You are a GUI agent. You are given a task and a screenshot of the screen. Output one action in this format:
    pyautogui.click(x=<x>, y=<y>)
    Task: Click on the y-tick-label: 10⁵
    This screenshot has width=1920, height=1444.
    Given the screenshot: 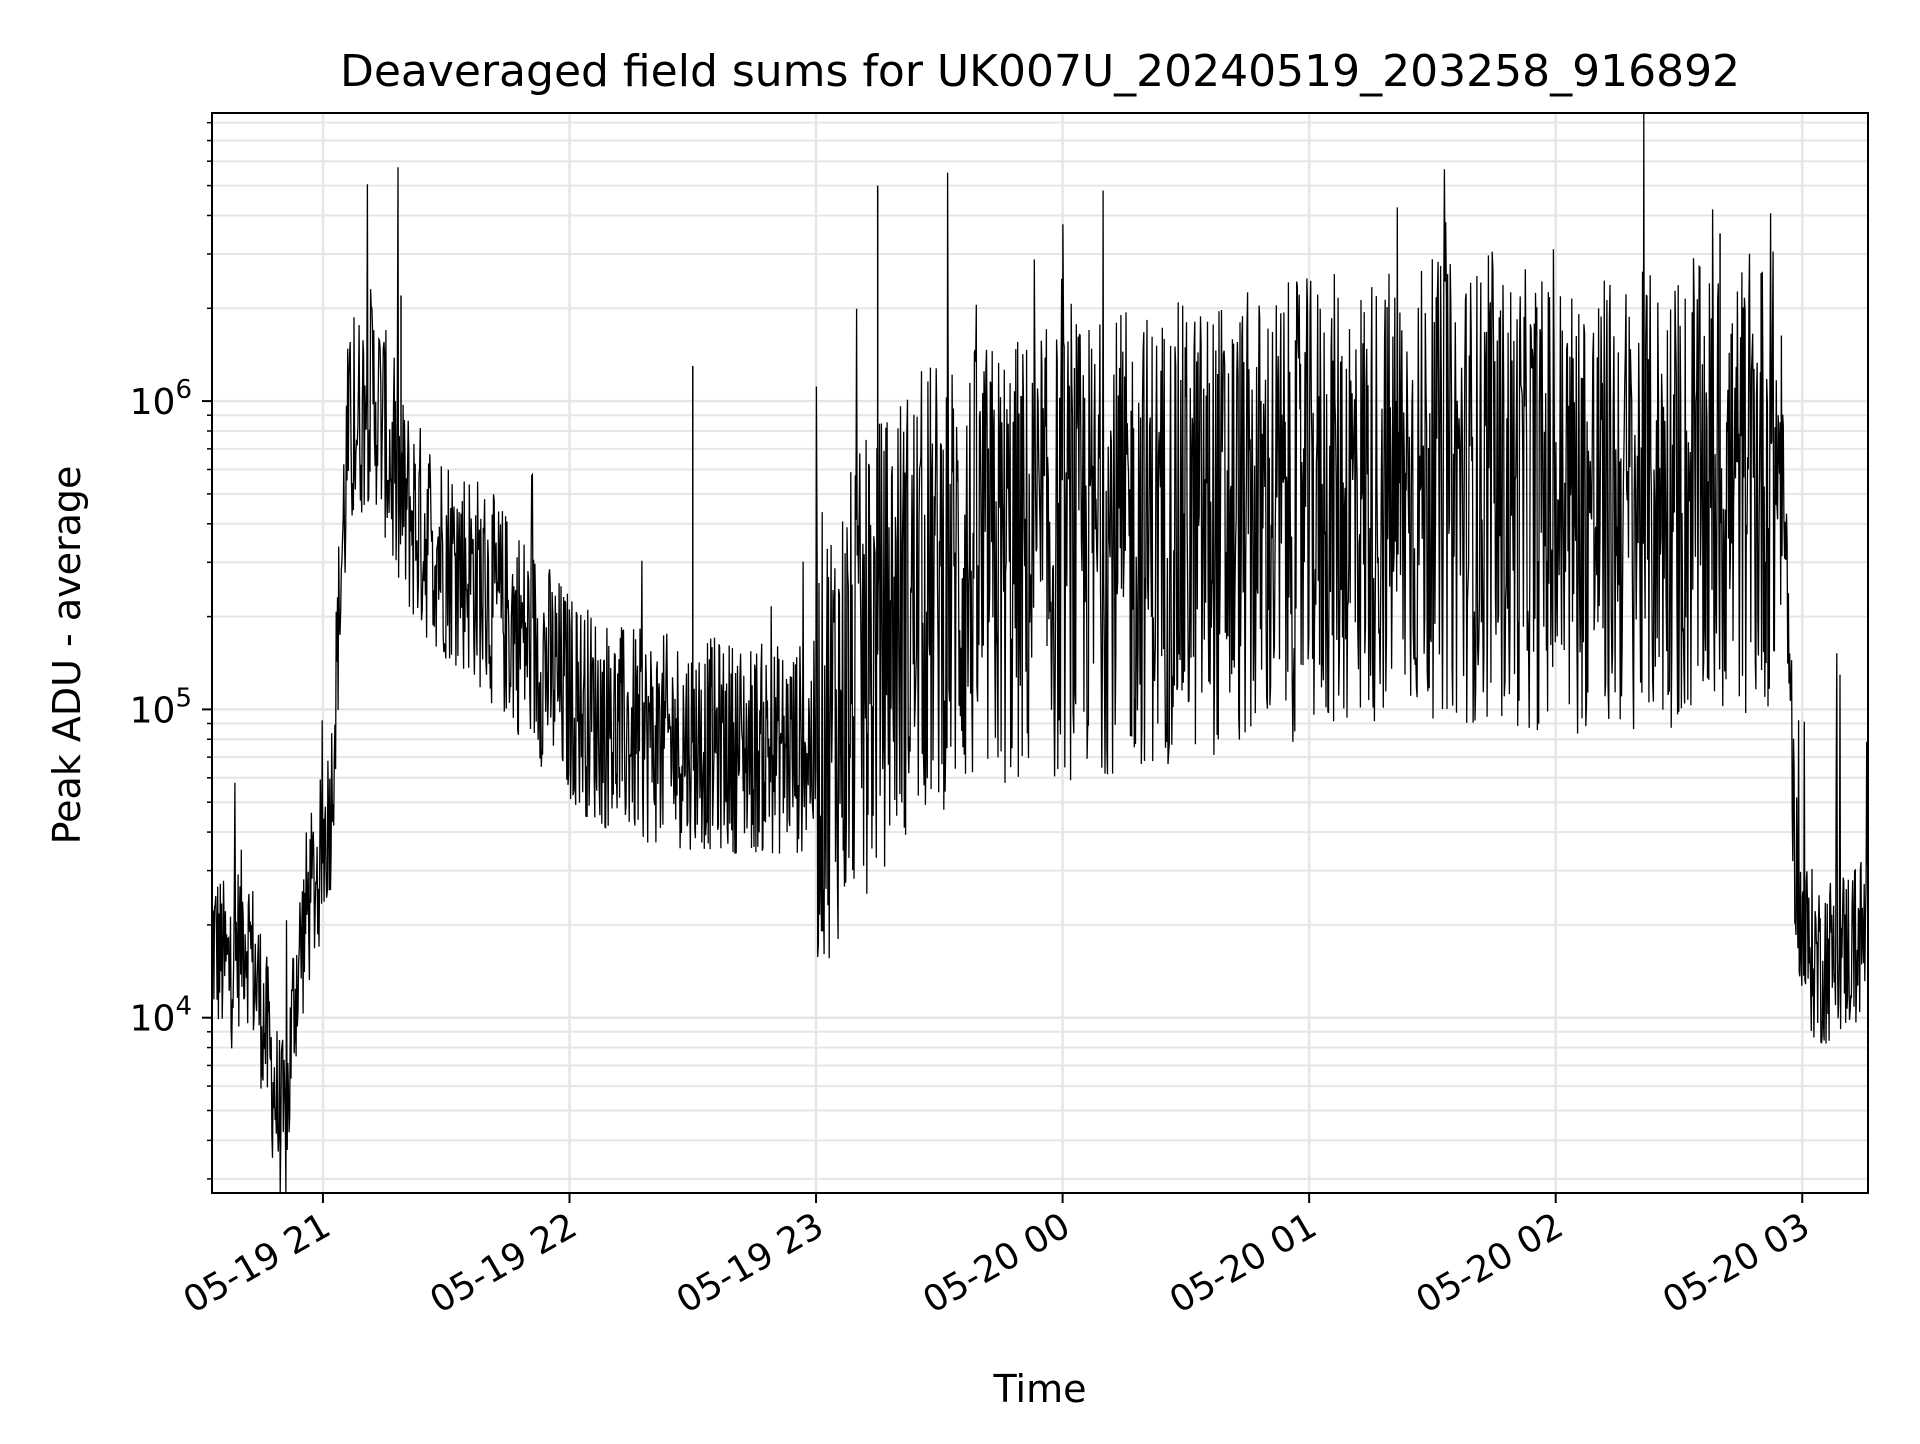 What is the action you would take?
    pyautogui.click(x=161, y=707)
    